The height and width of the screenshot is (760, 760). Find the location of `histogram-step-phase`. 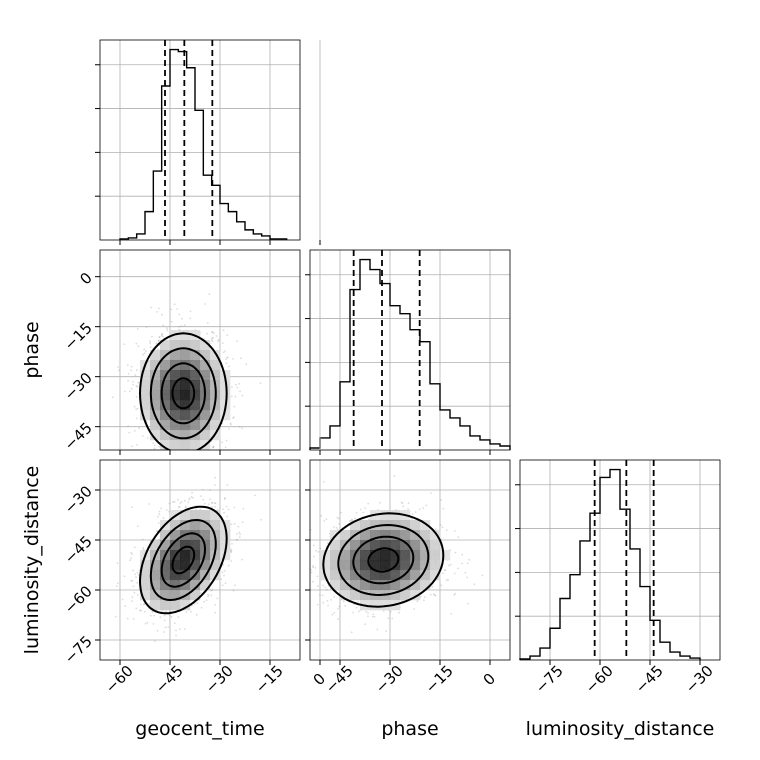

histogram-step-phase is located at coordinates (410, 354).